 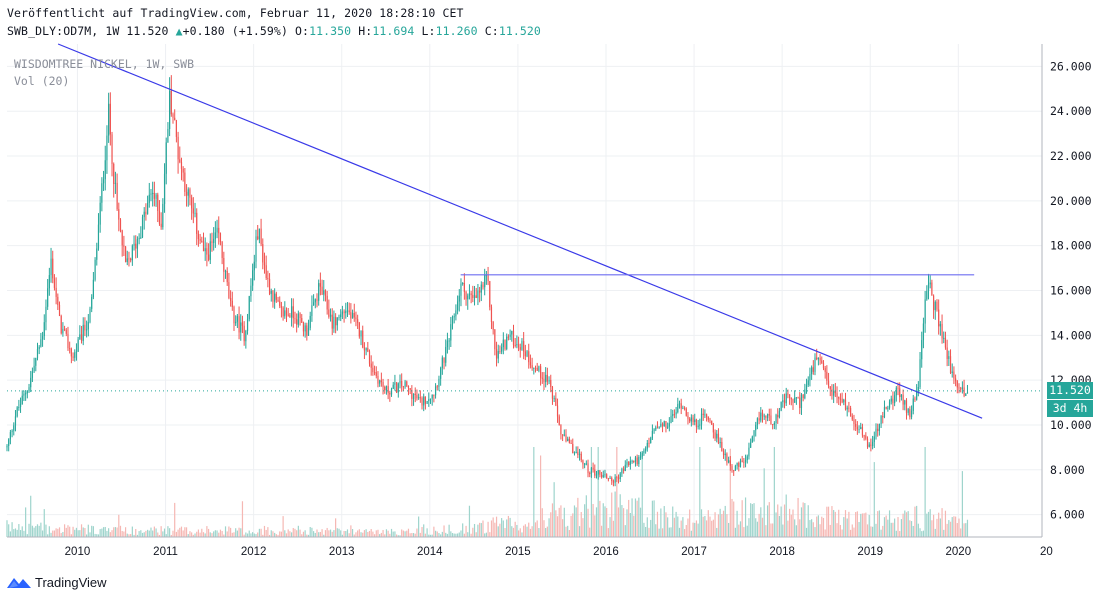 I want to click on x-tick-label: 2011, so click(x=165, y=552).